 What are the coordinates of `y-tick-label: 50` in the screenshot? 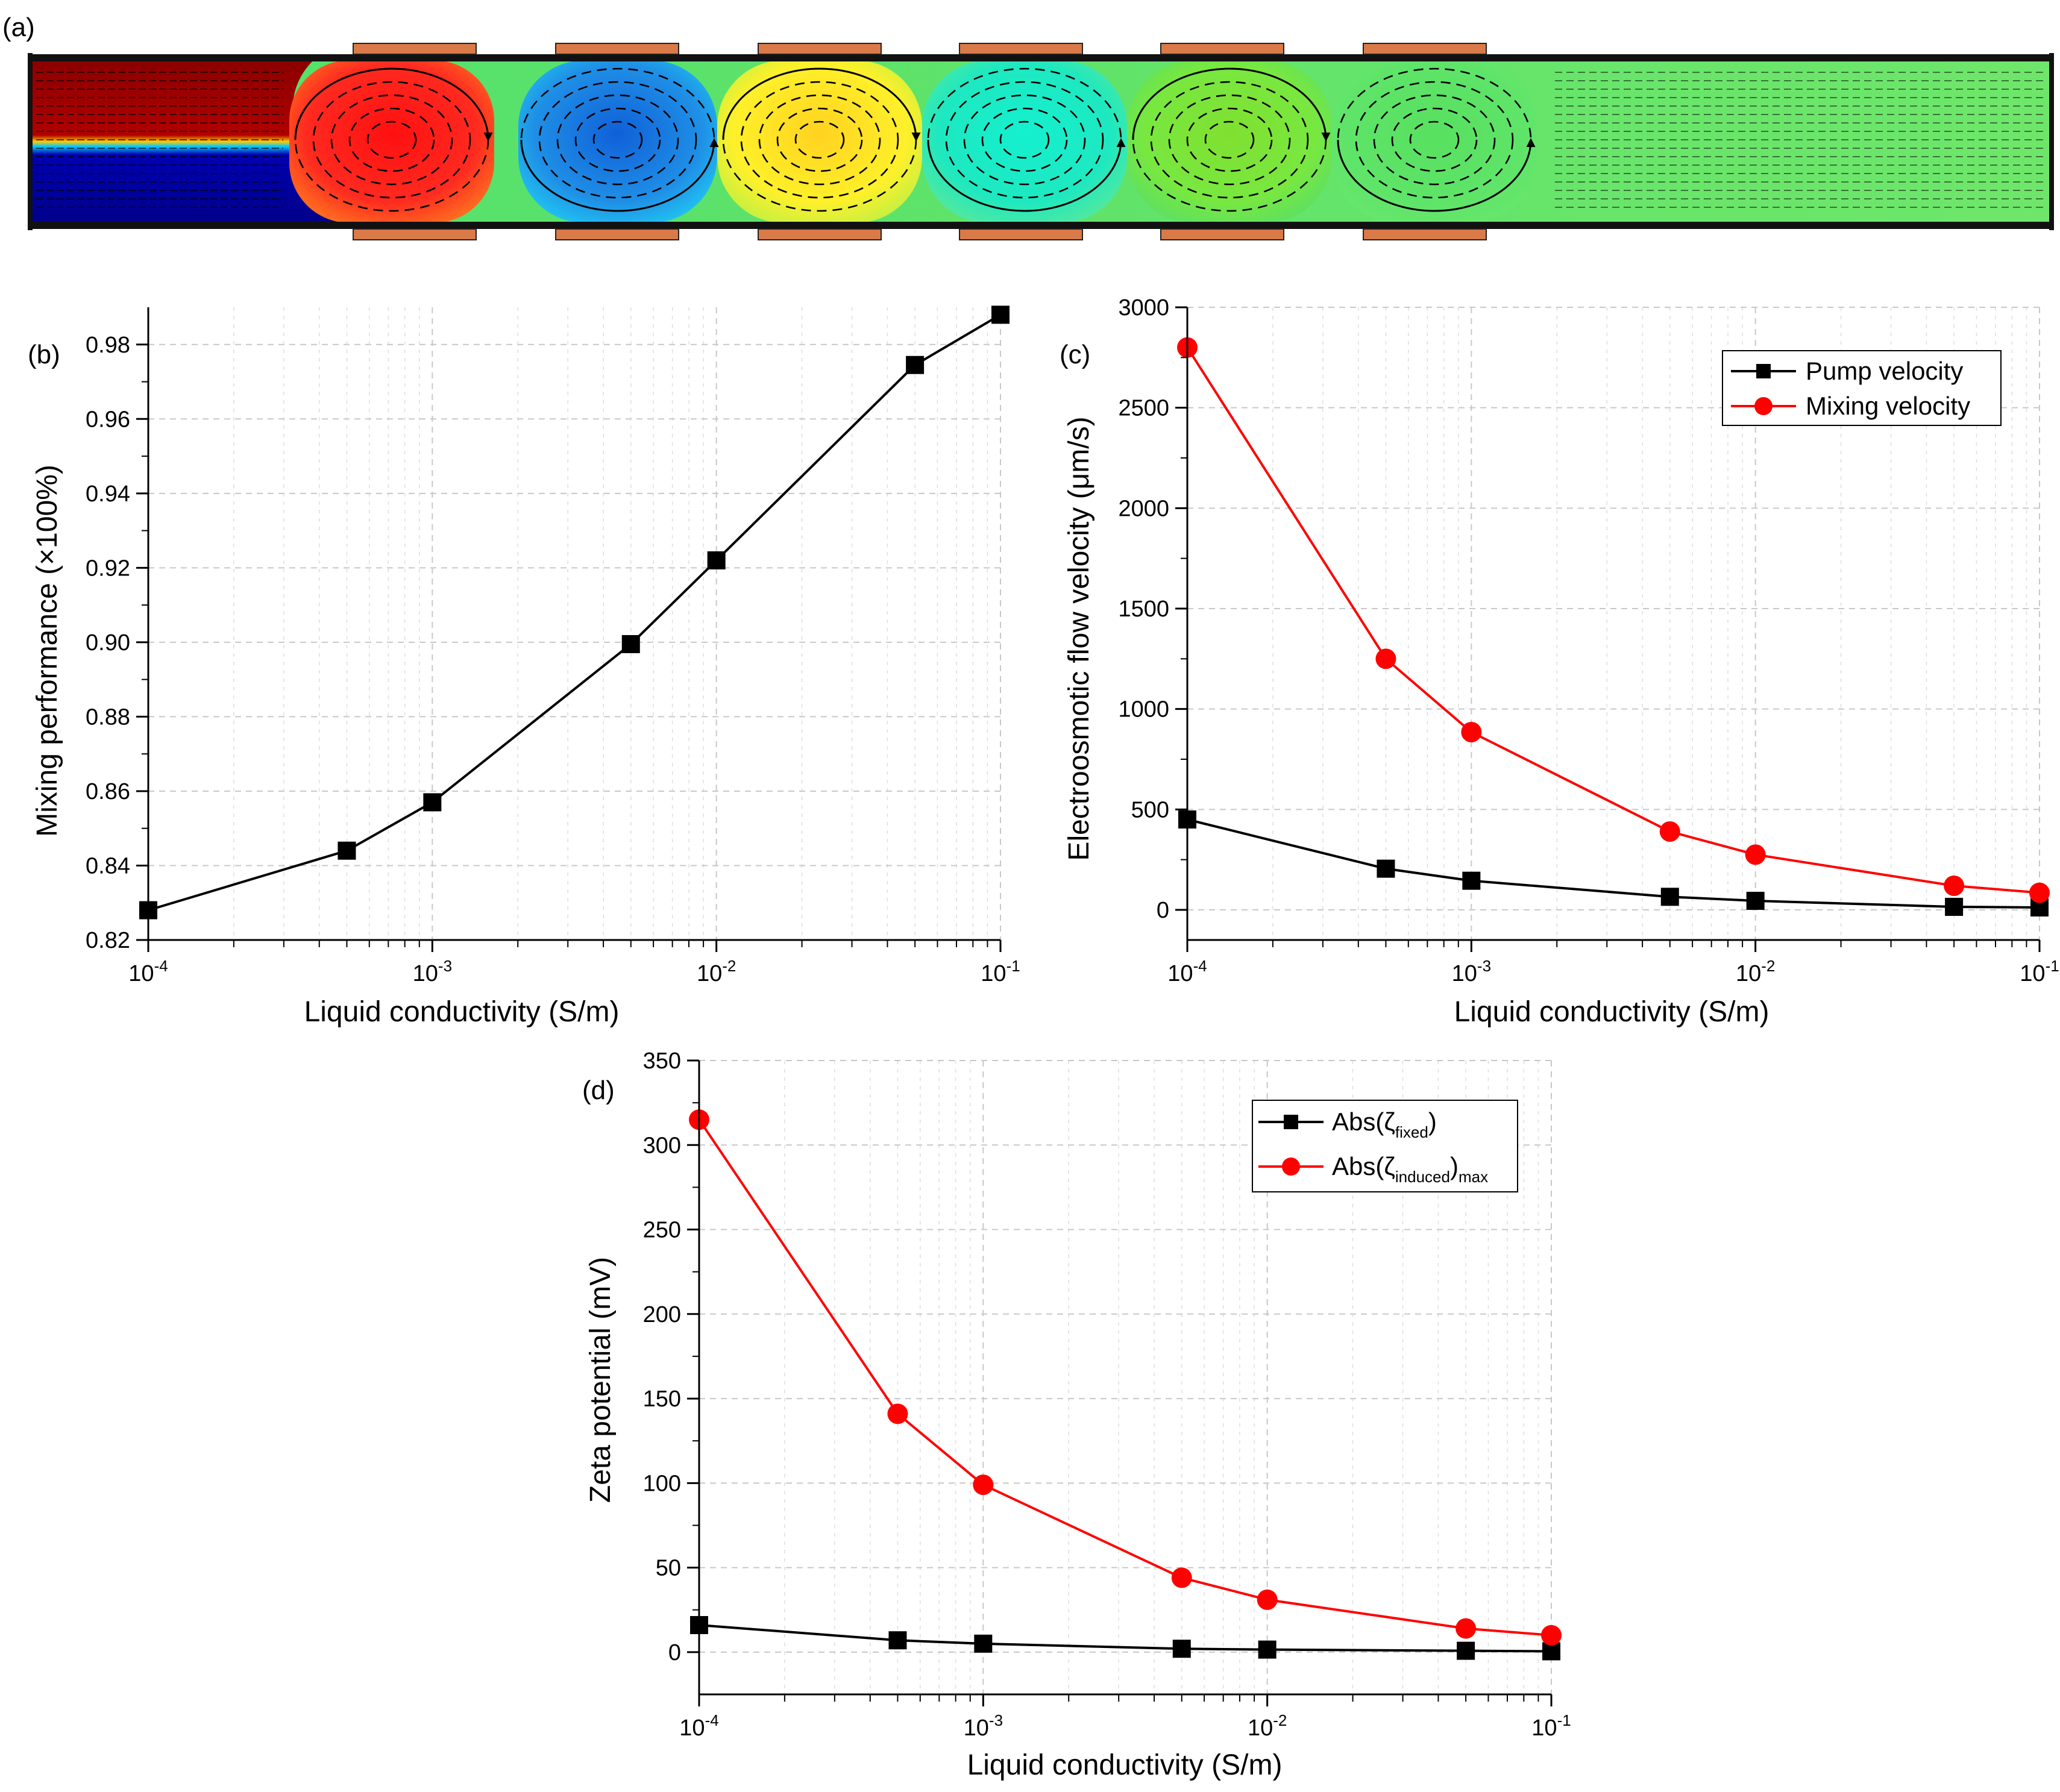 It's located at (668, 1568).